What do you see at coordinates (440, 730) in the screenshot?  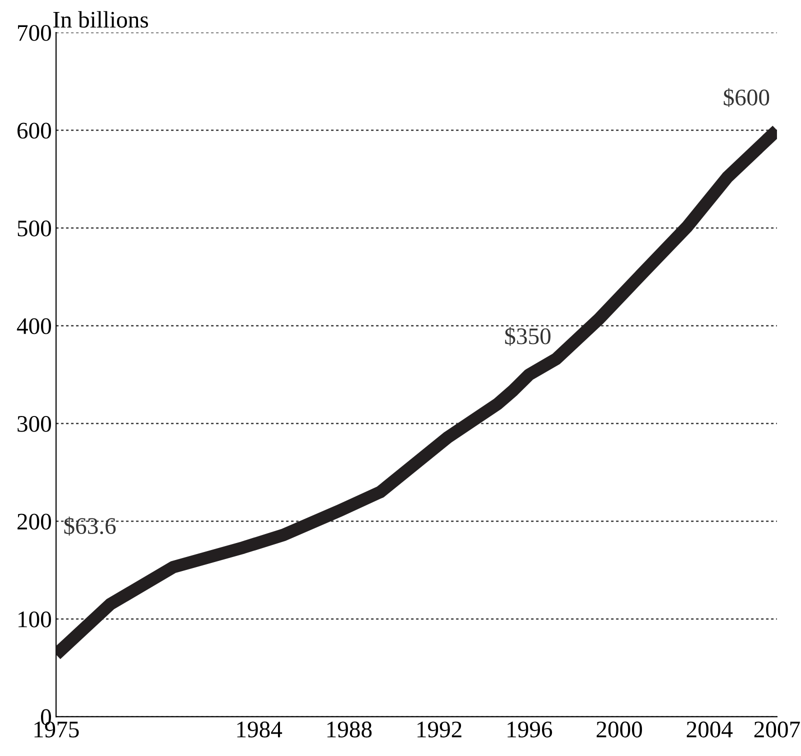 I see `x-tick-label: 1992` at bounding box center [440, 730].